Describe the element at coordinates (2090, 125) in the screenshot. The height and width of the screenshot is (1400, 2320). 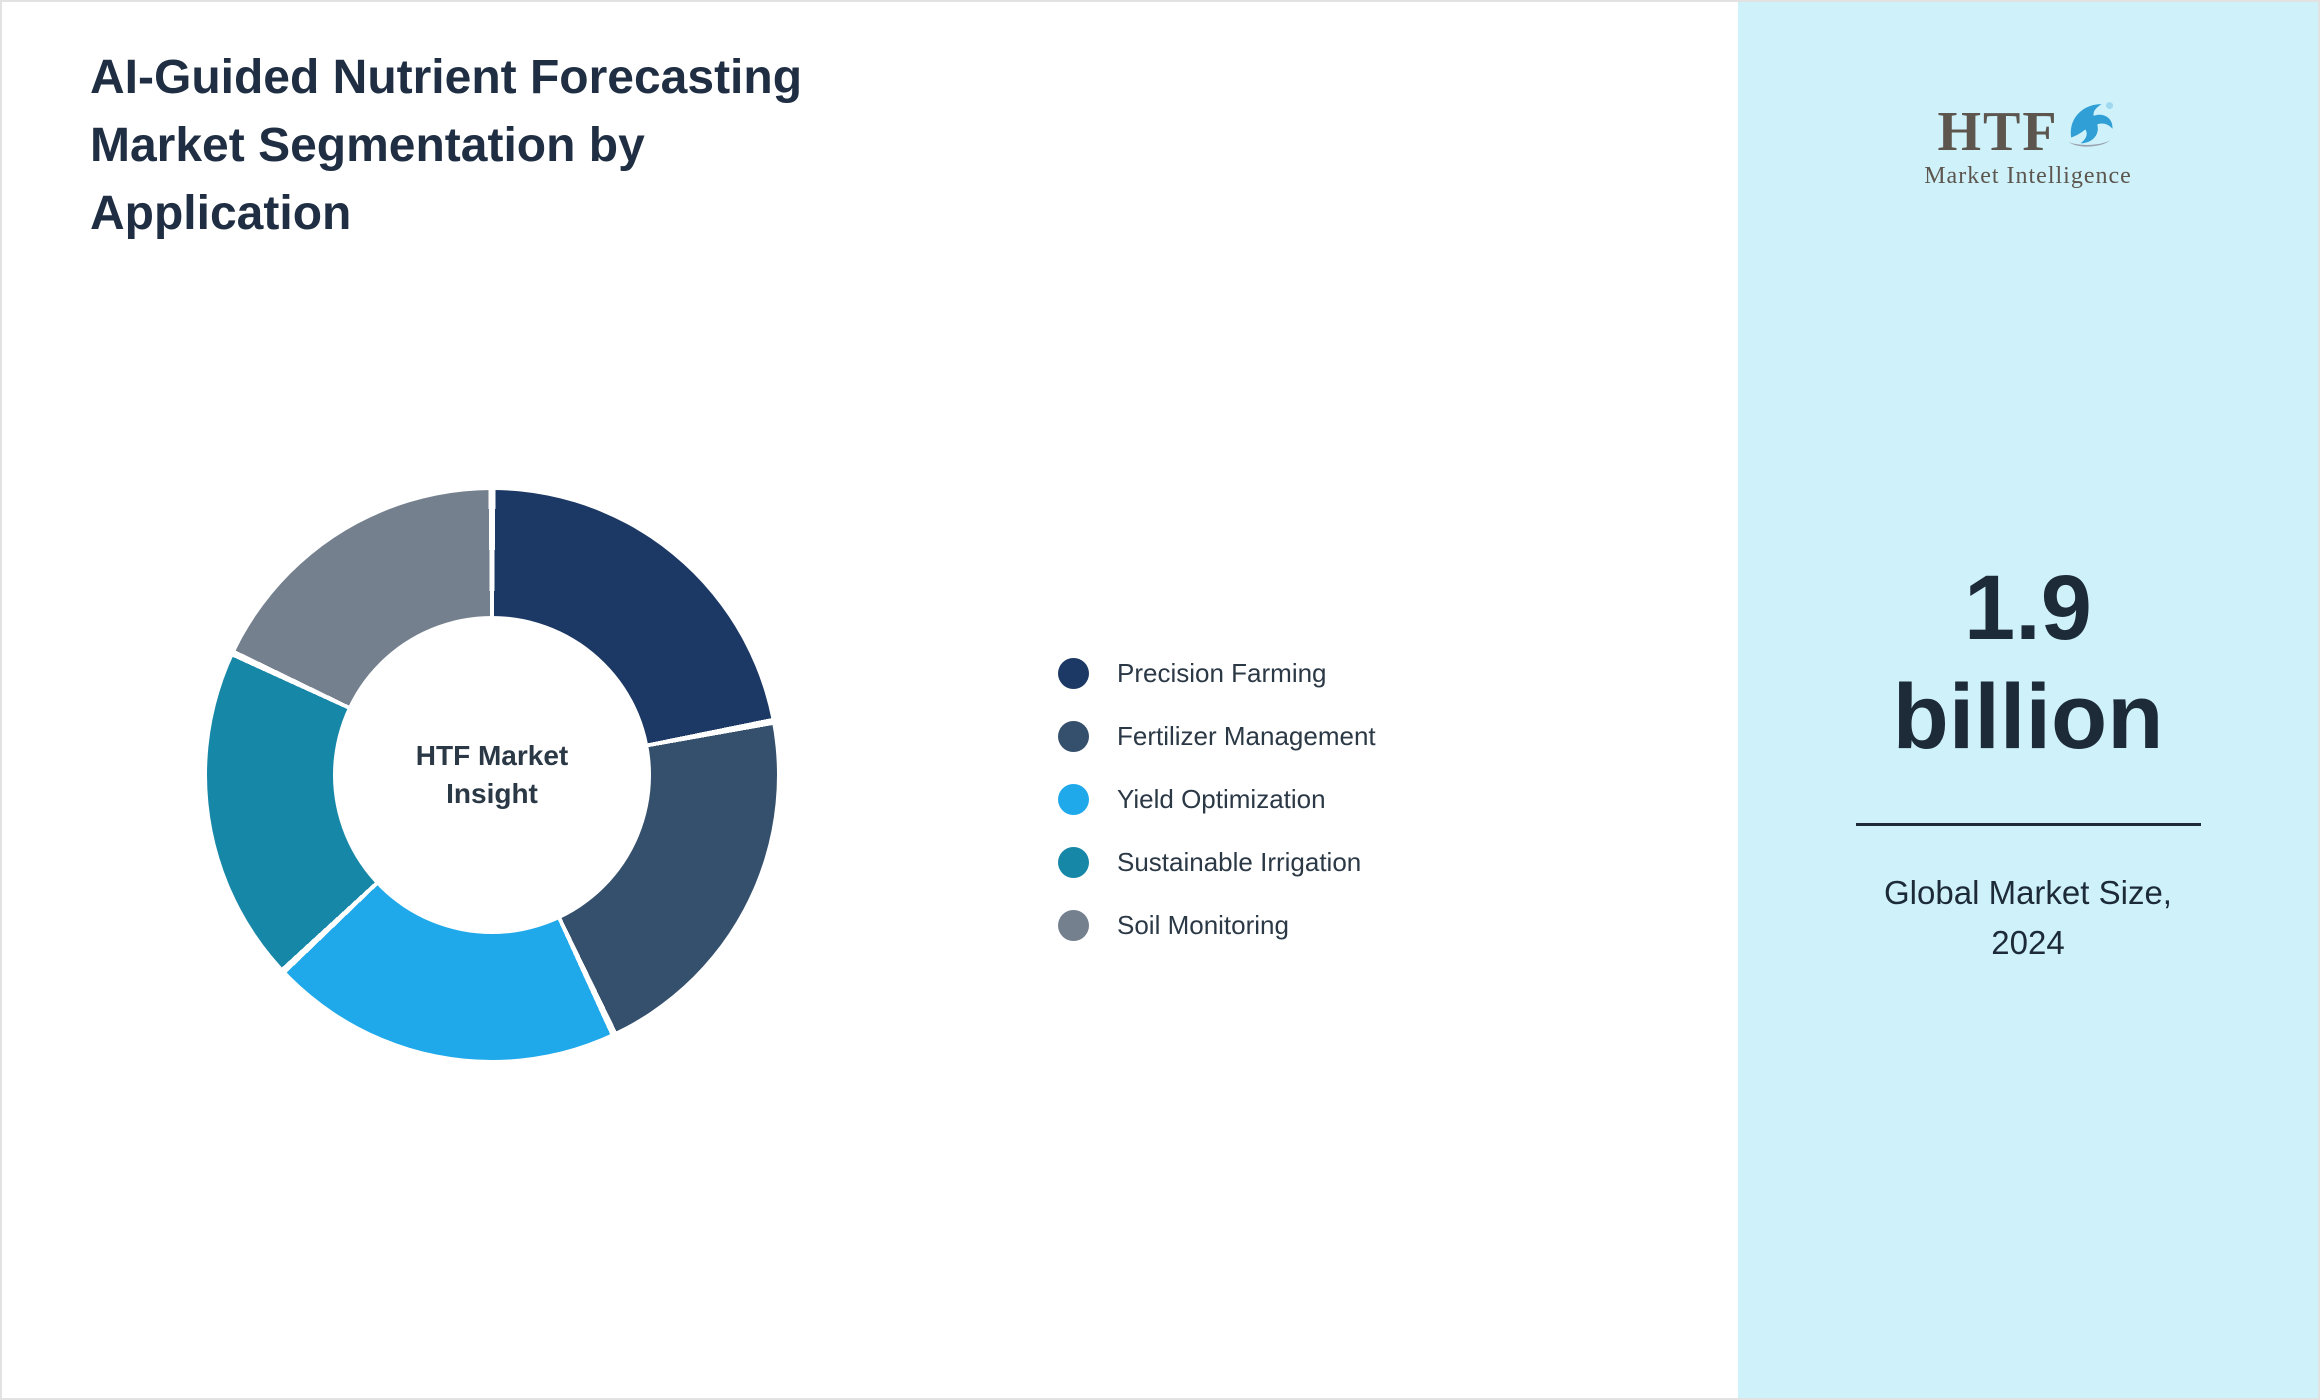
I see `dolphin-icon` at that location.